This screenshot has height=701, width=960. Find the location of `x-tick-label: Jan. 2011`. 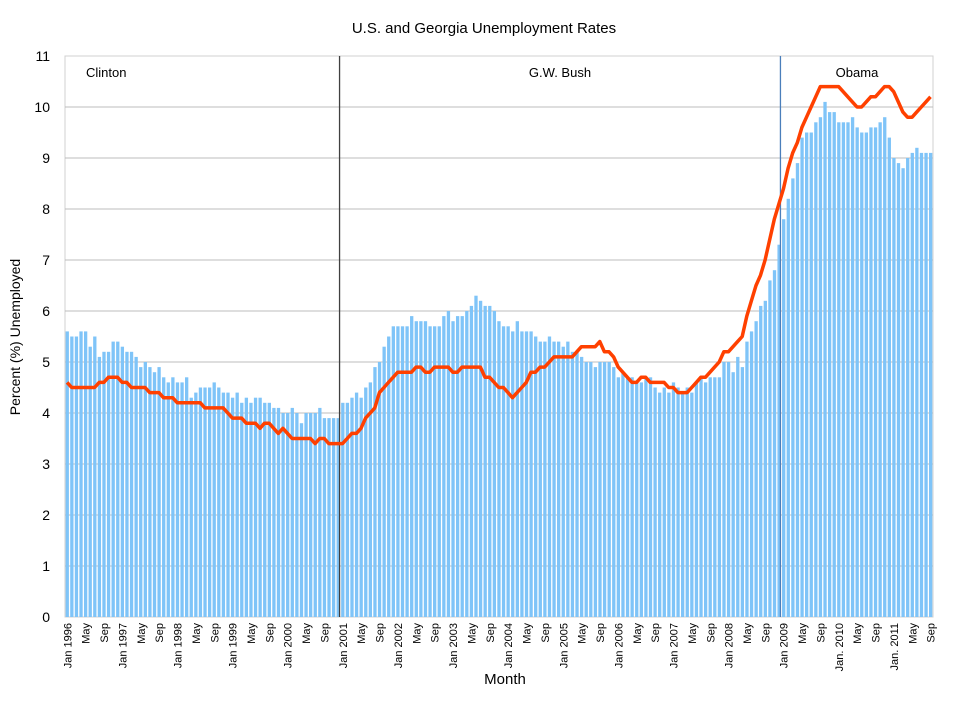

x-tick-label: Jan. 2011 is located at coordinates (895, 647).